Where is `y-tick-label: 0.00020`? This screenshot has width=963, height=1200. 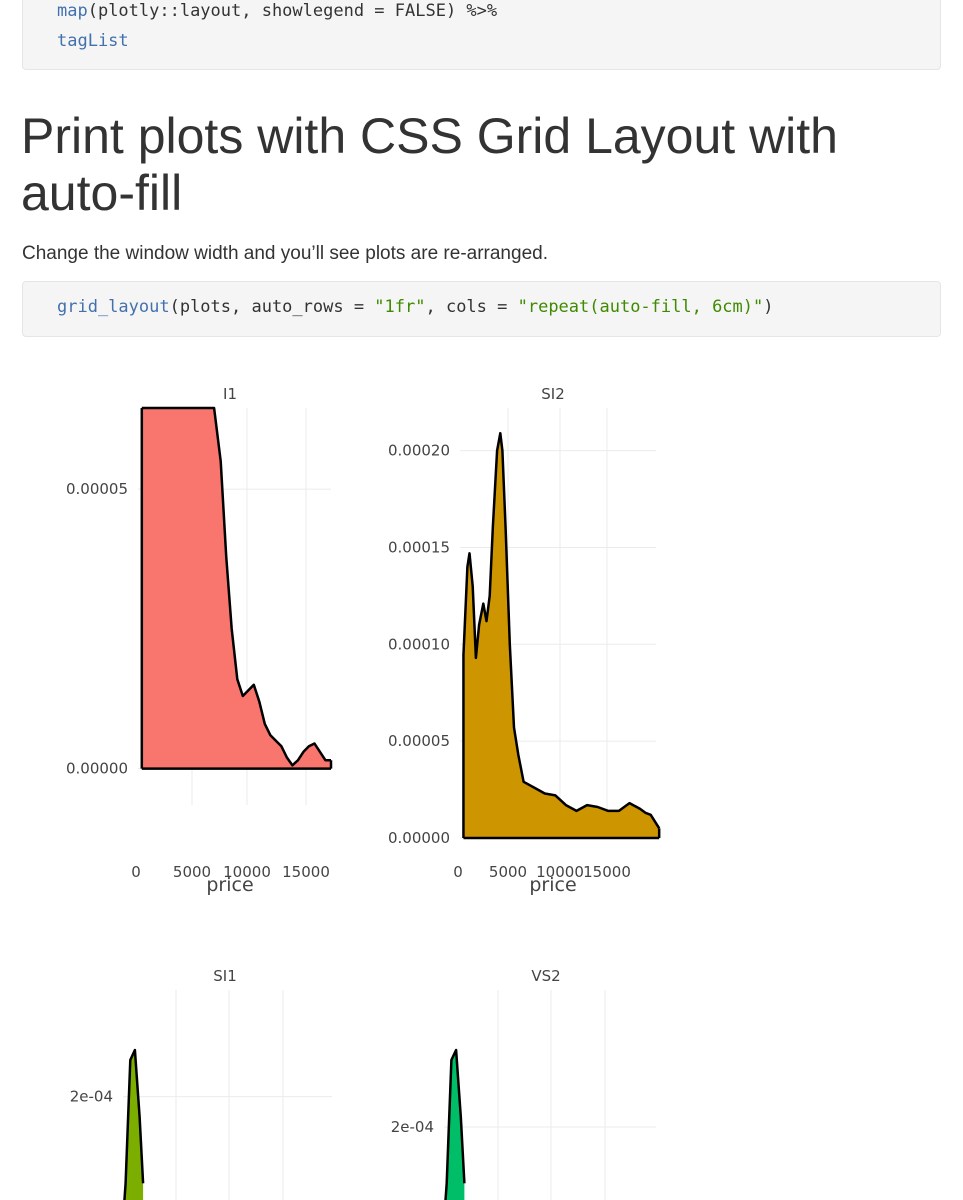
y-tick-label: 0.00020 is located at coordinates (419, 451).